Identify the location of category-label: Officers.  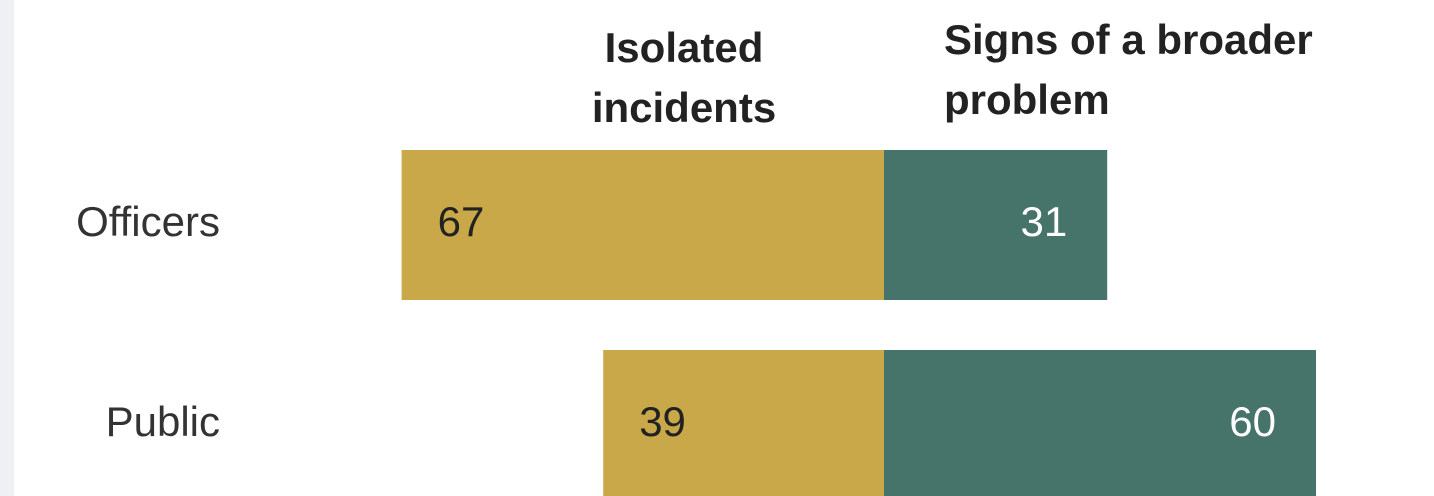
(148, 221).